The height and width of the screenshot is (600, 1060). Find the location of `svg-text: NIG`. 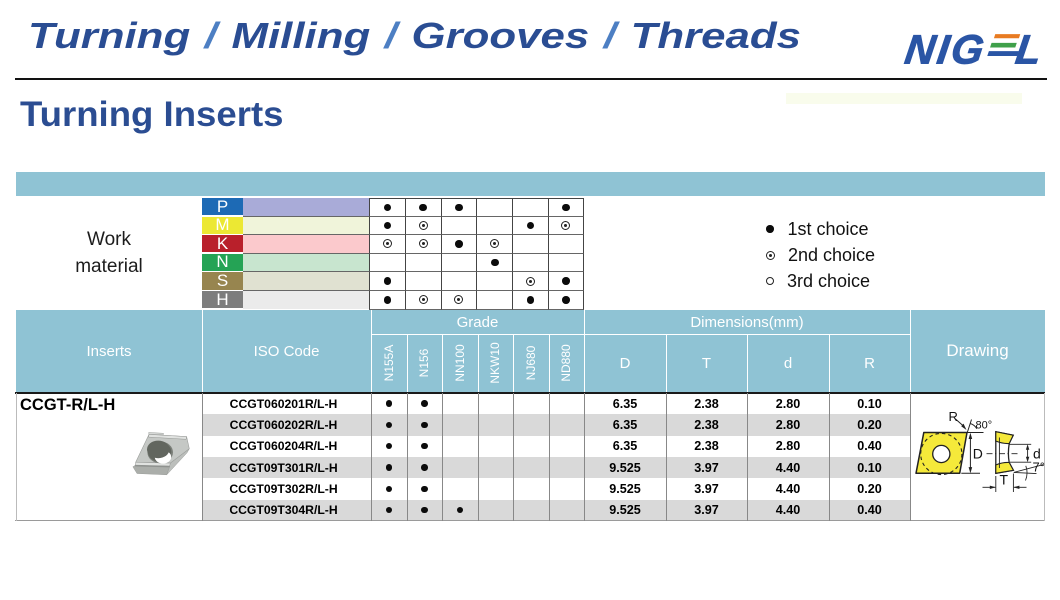

svg-text: NIG is located at coordinates (945, 48).